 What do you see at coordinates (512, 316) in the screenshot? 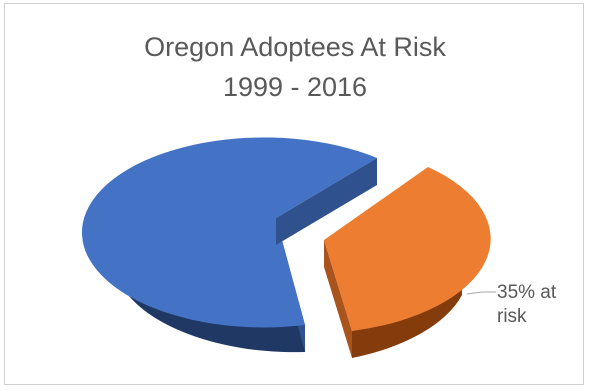
I see `data-label-orange-line-2: risk` at bounding box center [512, 316].